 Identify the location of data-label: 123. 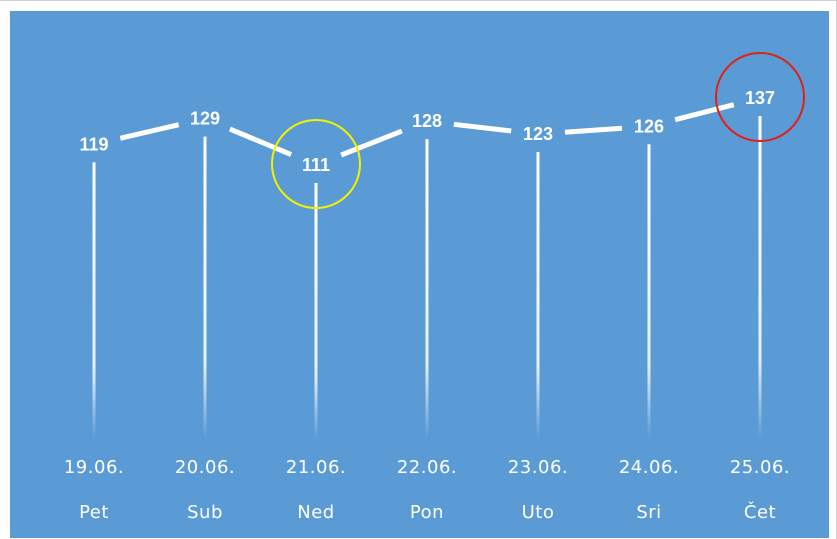
(538, 134).